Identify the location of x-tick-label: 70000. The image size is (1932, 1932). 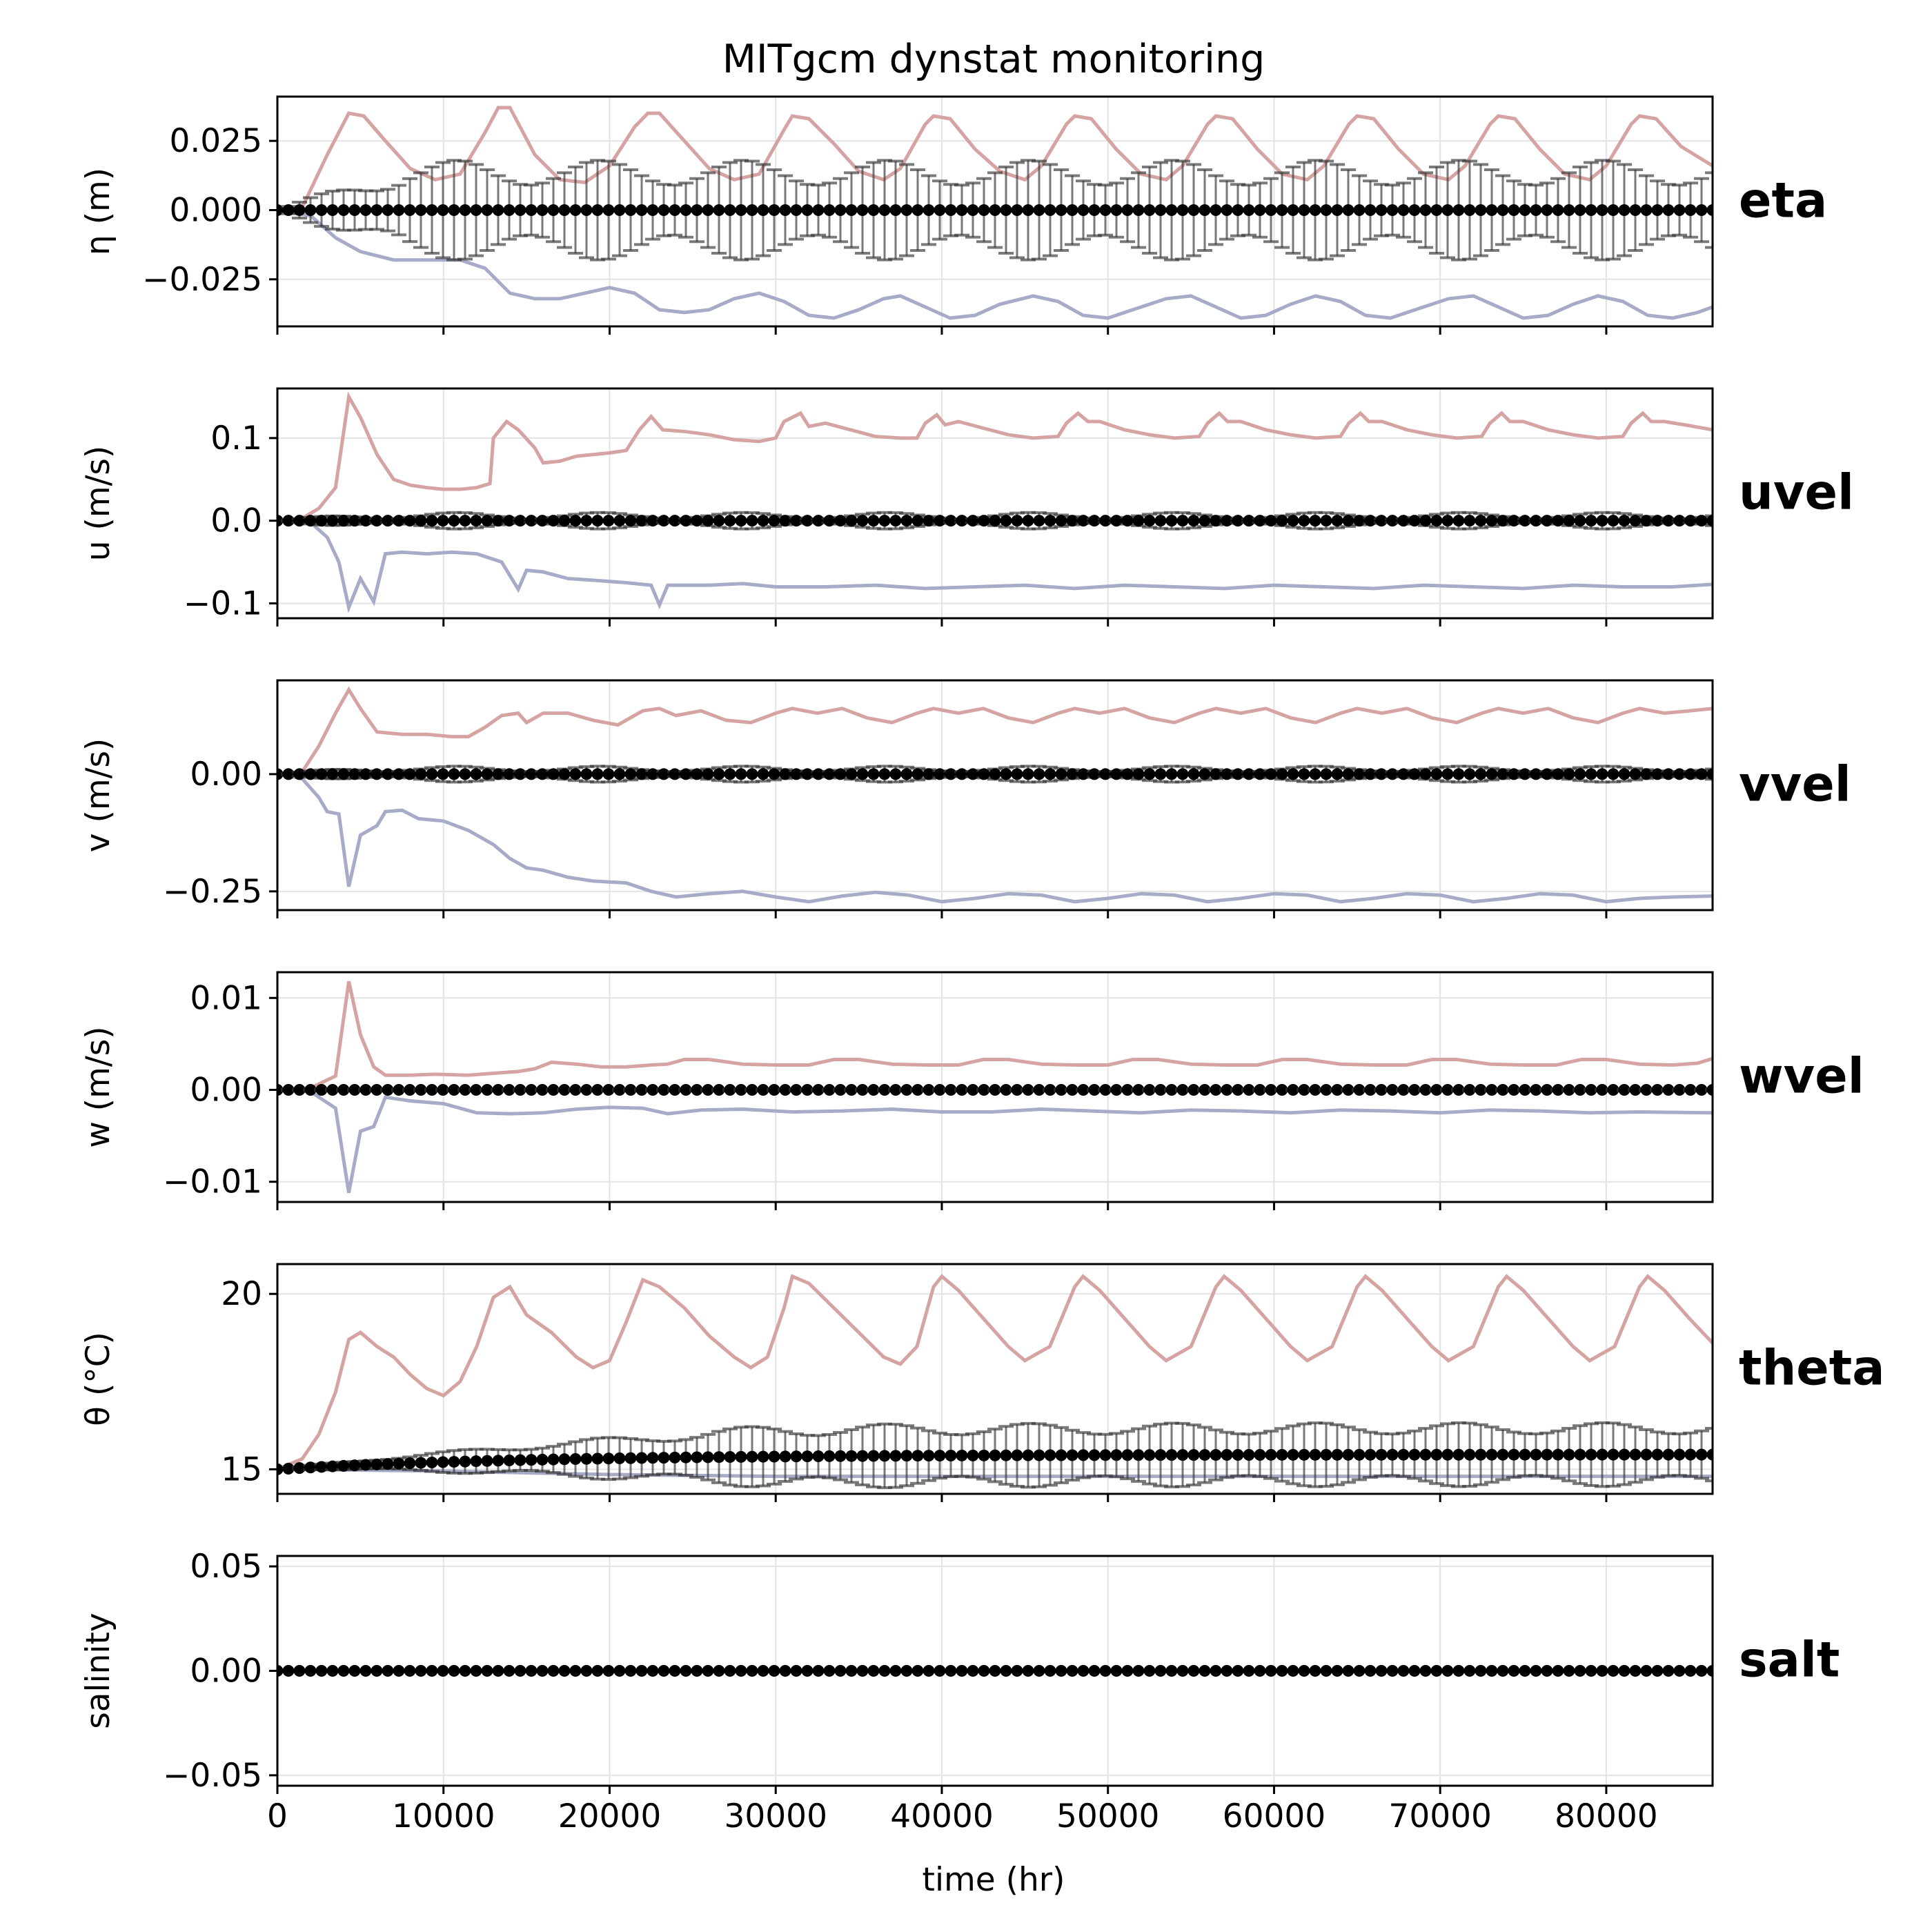
(1440, 1816).